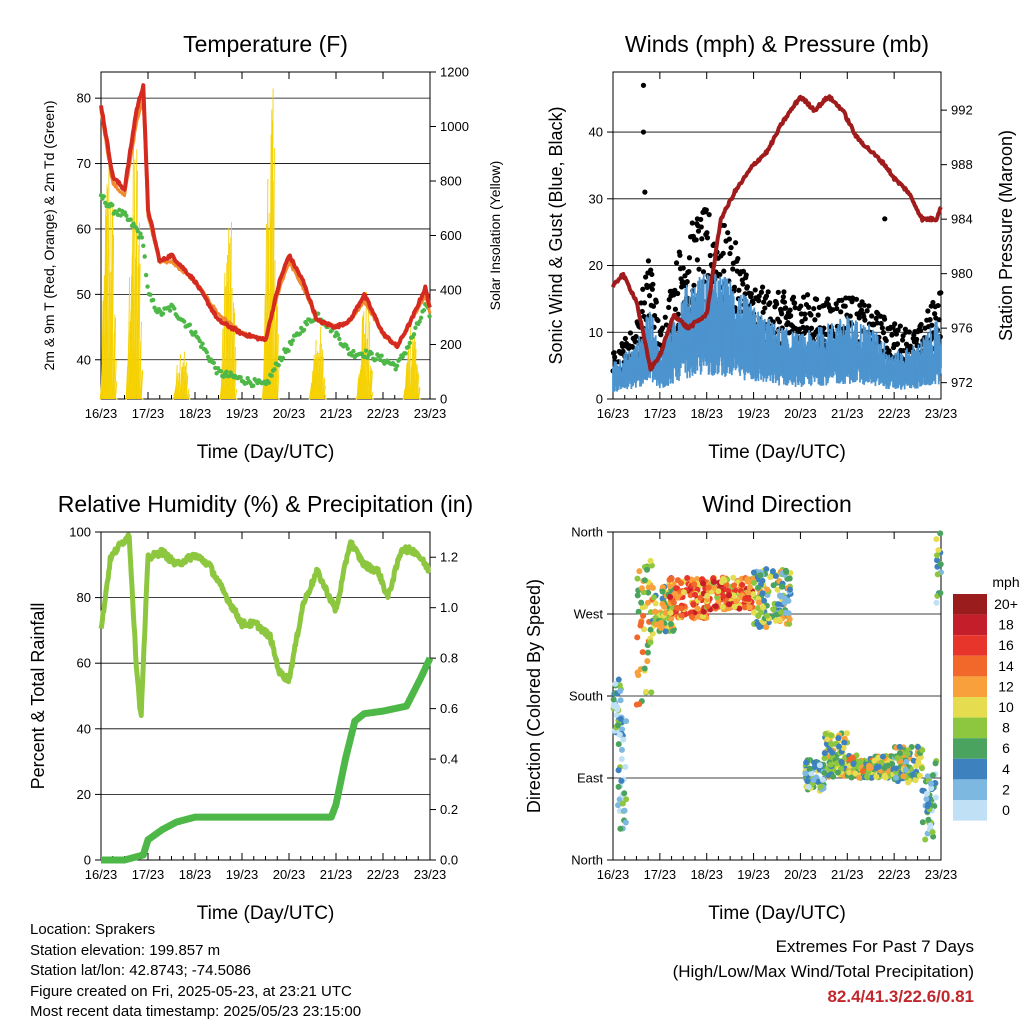  I want to click on legend-swatch, so click(970, 728).